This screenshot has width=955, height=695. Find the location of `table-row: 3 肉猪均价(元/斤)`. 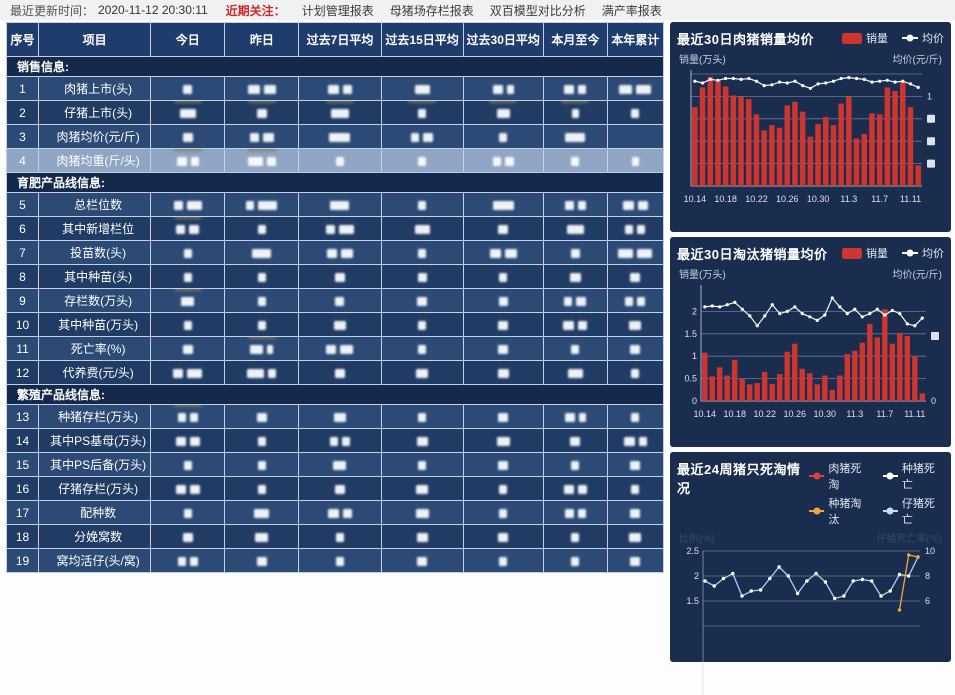

table-row: 3 肉猪均价(元/斤) is located at coordinates (335, 136).